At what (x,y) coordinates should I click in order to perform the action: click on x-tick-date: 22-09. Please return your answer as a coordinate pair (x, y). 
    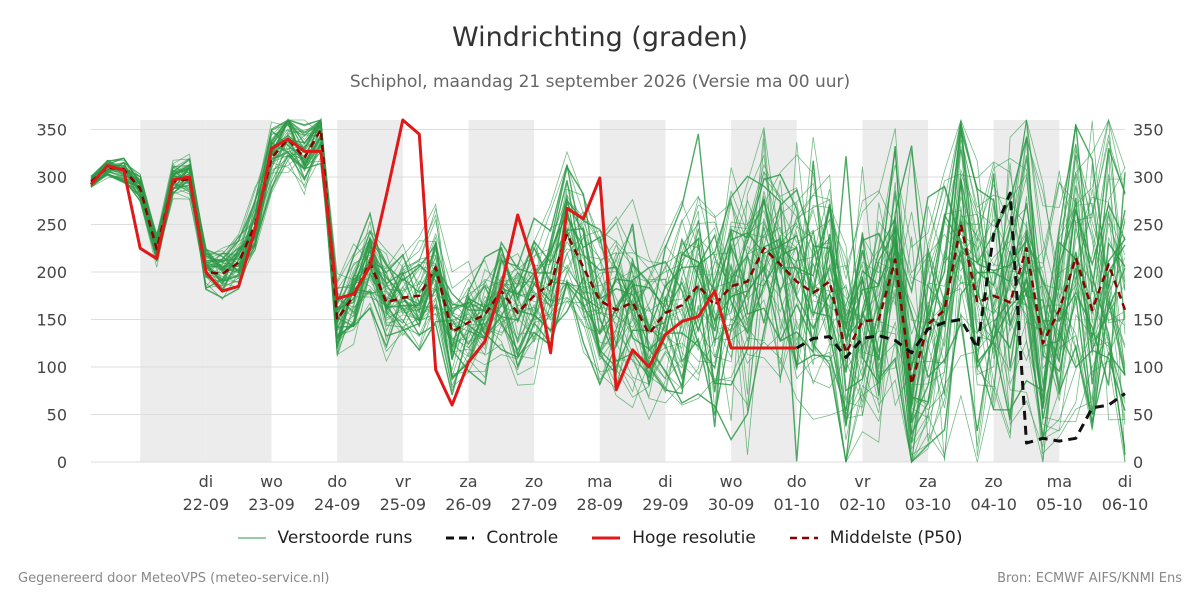
    Looking at the image, I should click on (206, 504).